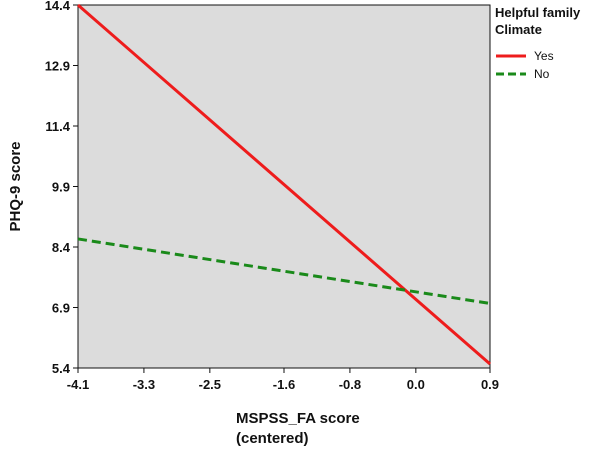 This screenshot has width=597, height=453. What do you see at coordinates (544, 56) in the screenshot?
I see `legend-label-yes: Yes` at bounding box center [544, 56].